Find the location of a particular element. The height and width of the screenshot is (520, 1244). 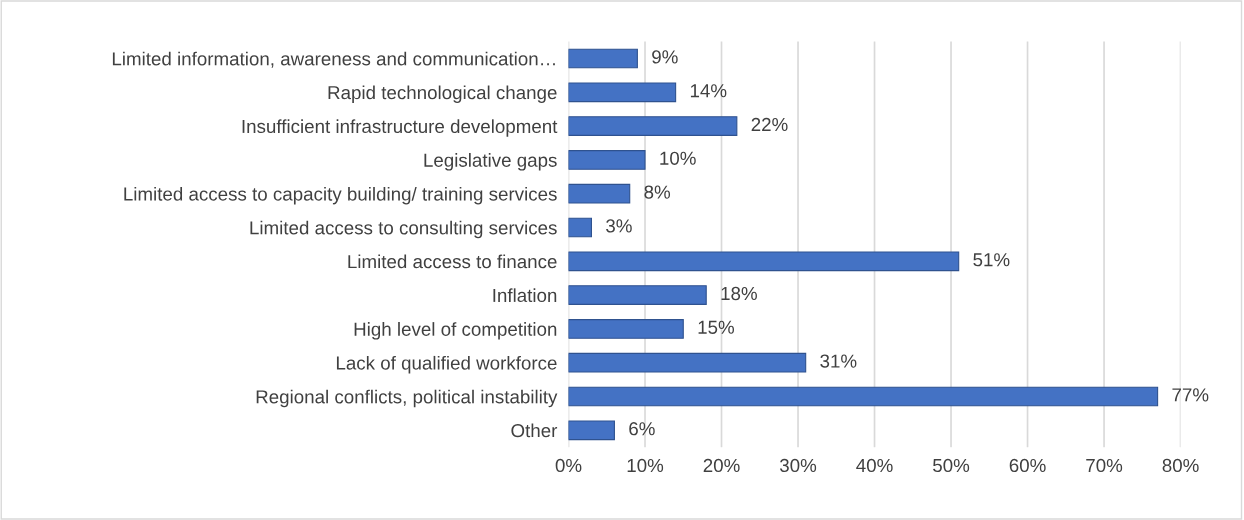

y-tick-label: Limited access to consulting services is located at coordinates (403, 229).